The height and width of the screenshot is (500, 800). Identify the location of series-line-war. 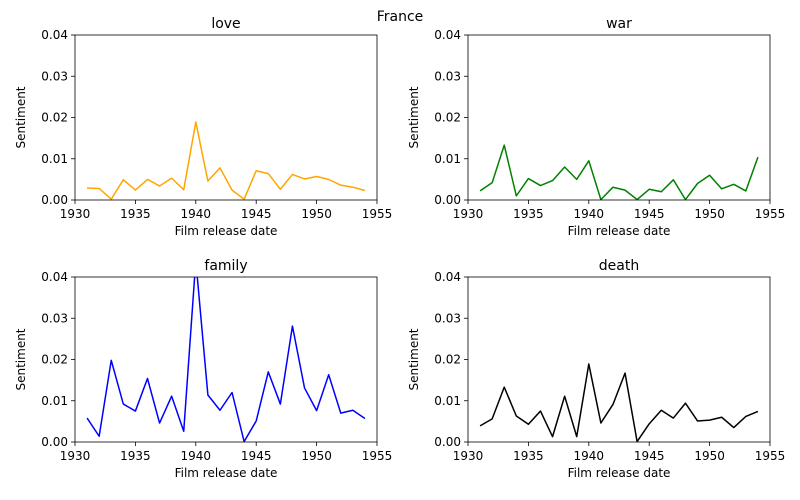
(619, 172).